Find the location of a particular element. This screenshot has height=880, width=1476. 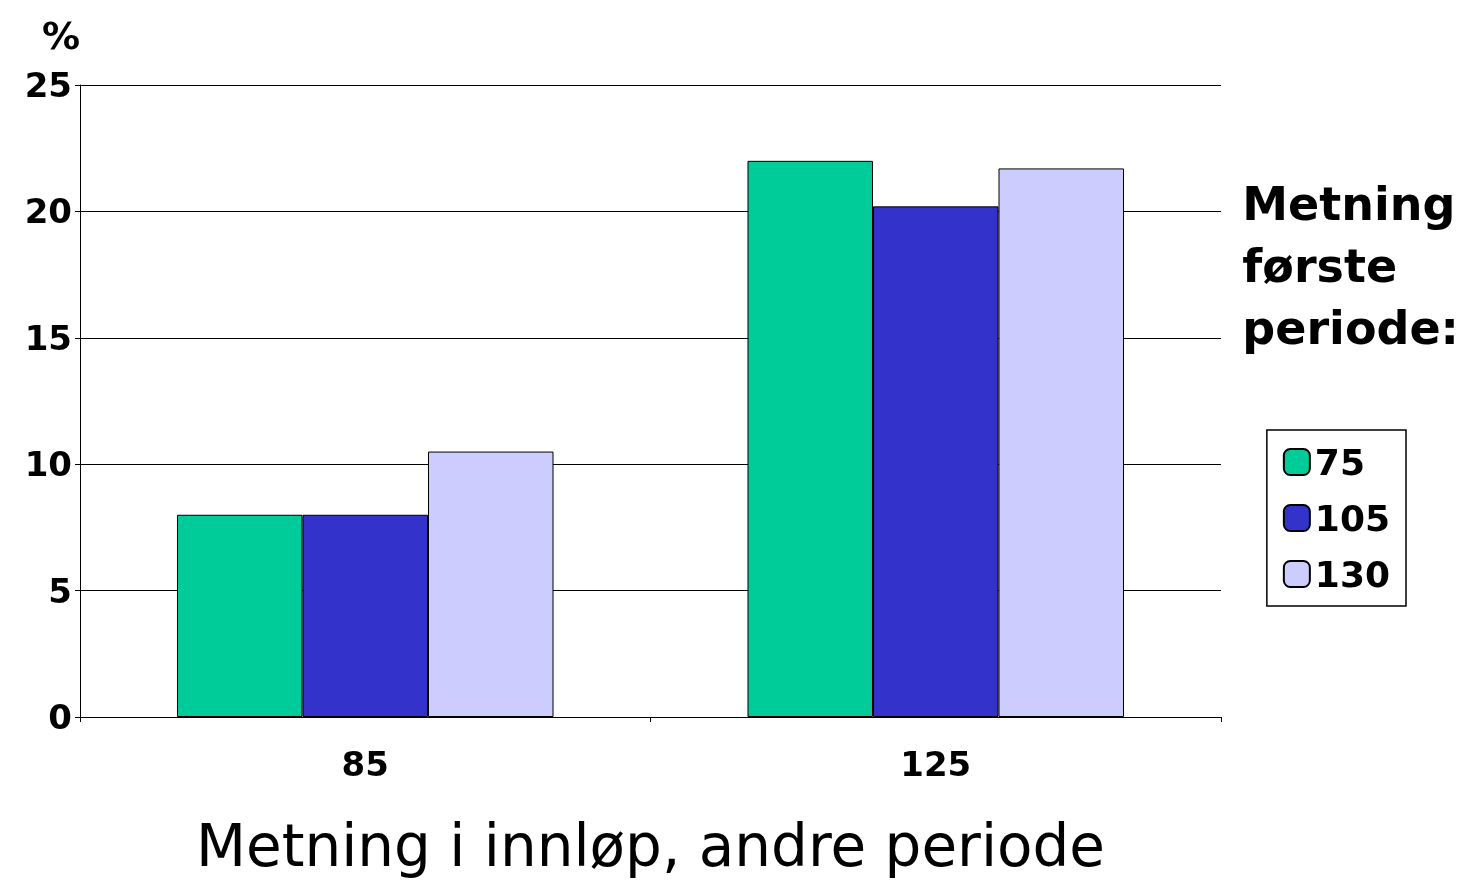

y-tick-label: 15 is located at coordinates (48, 337).